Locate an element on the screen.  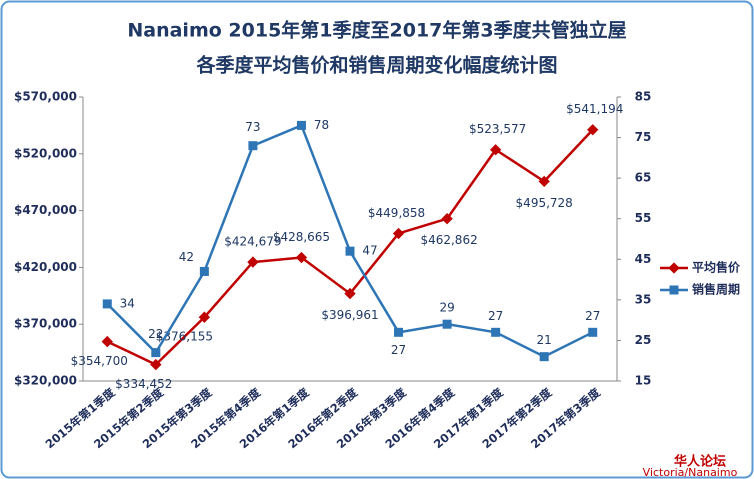
value-label: 42 is located at coordinates (186, 257).